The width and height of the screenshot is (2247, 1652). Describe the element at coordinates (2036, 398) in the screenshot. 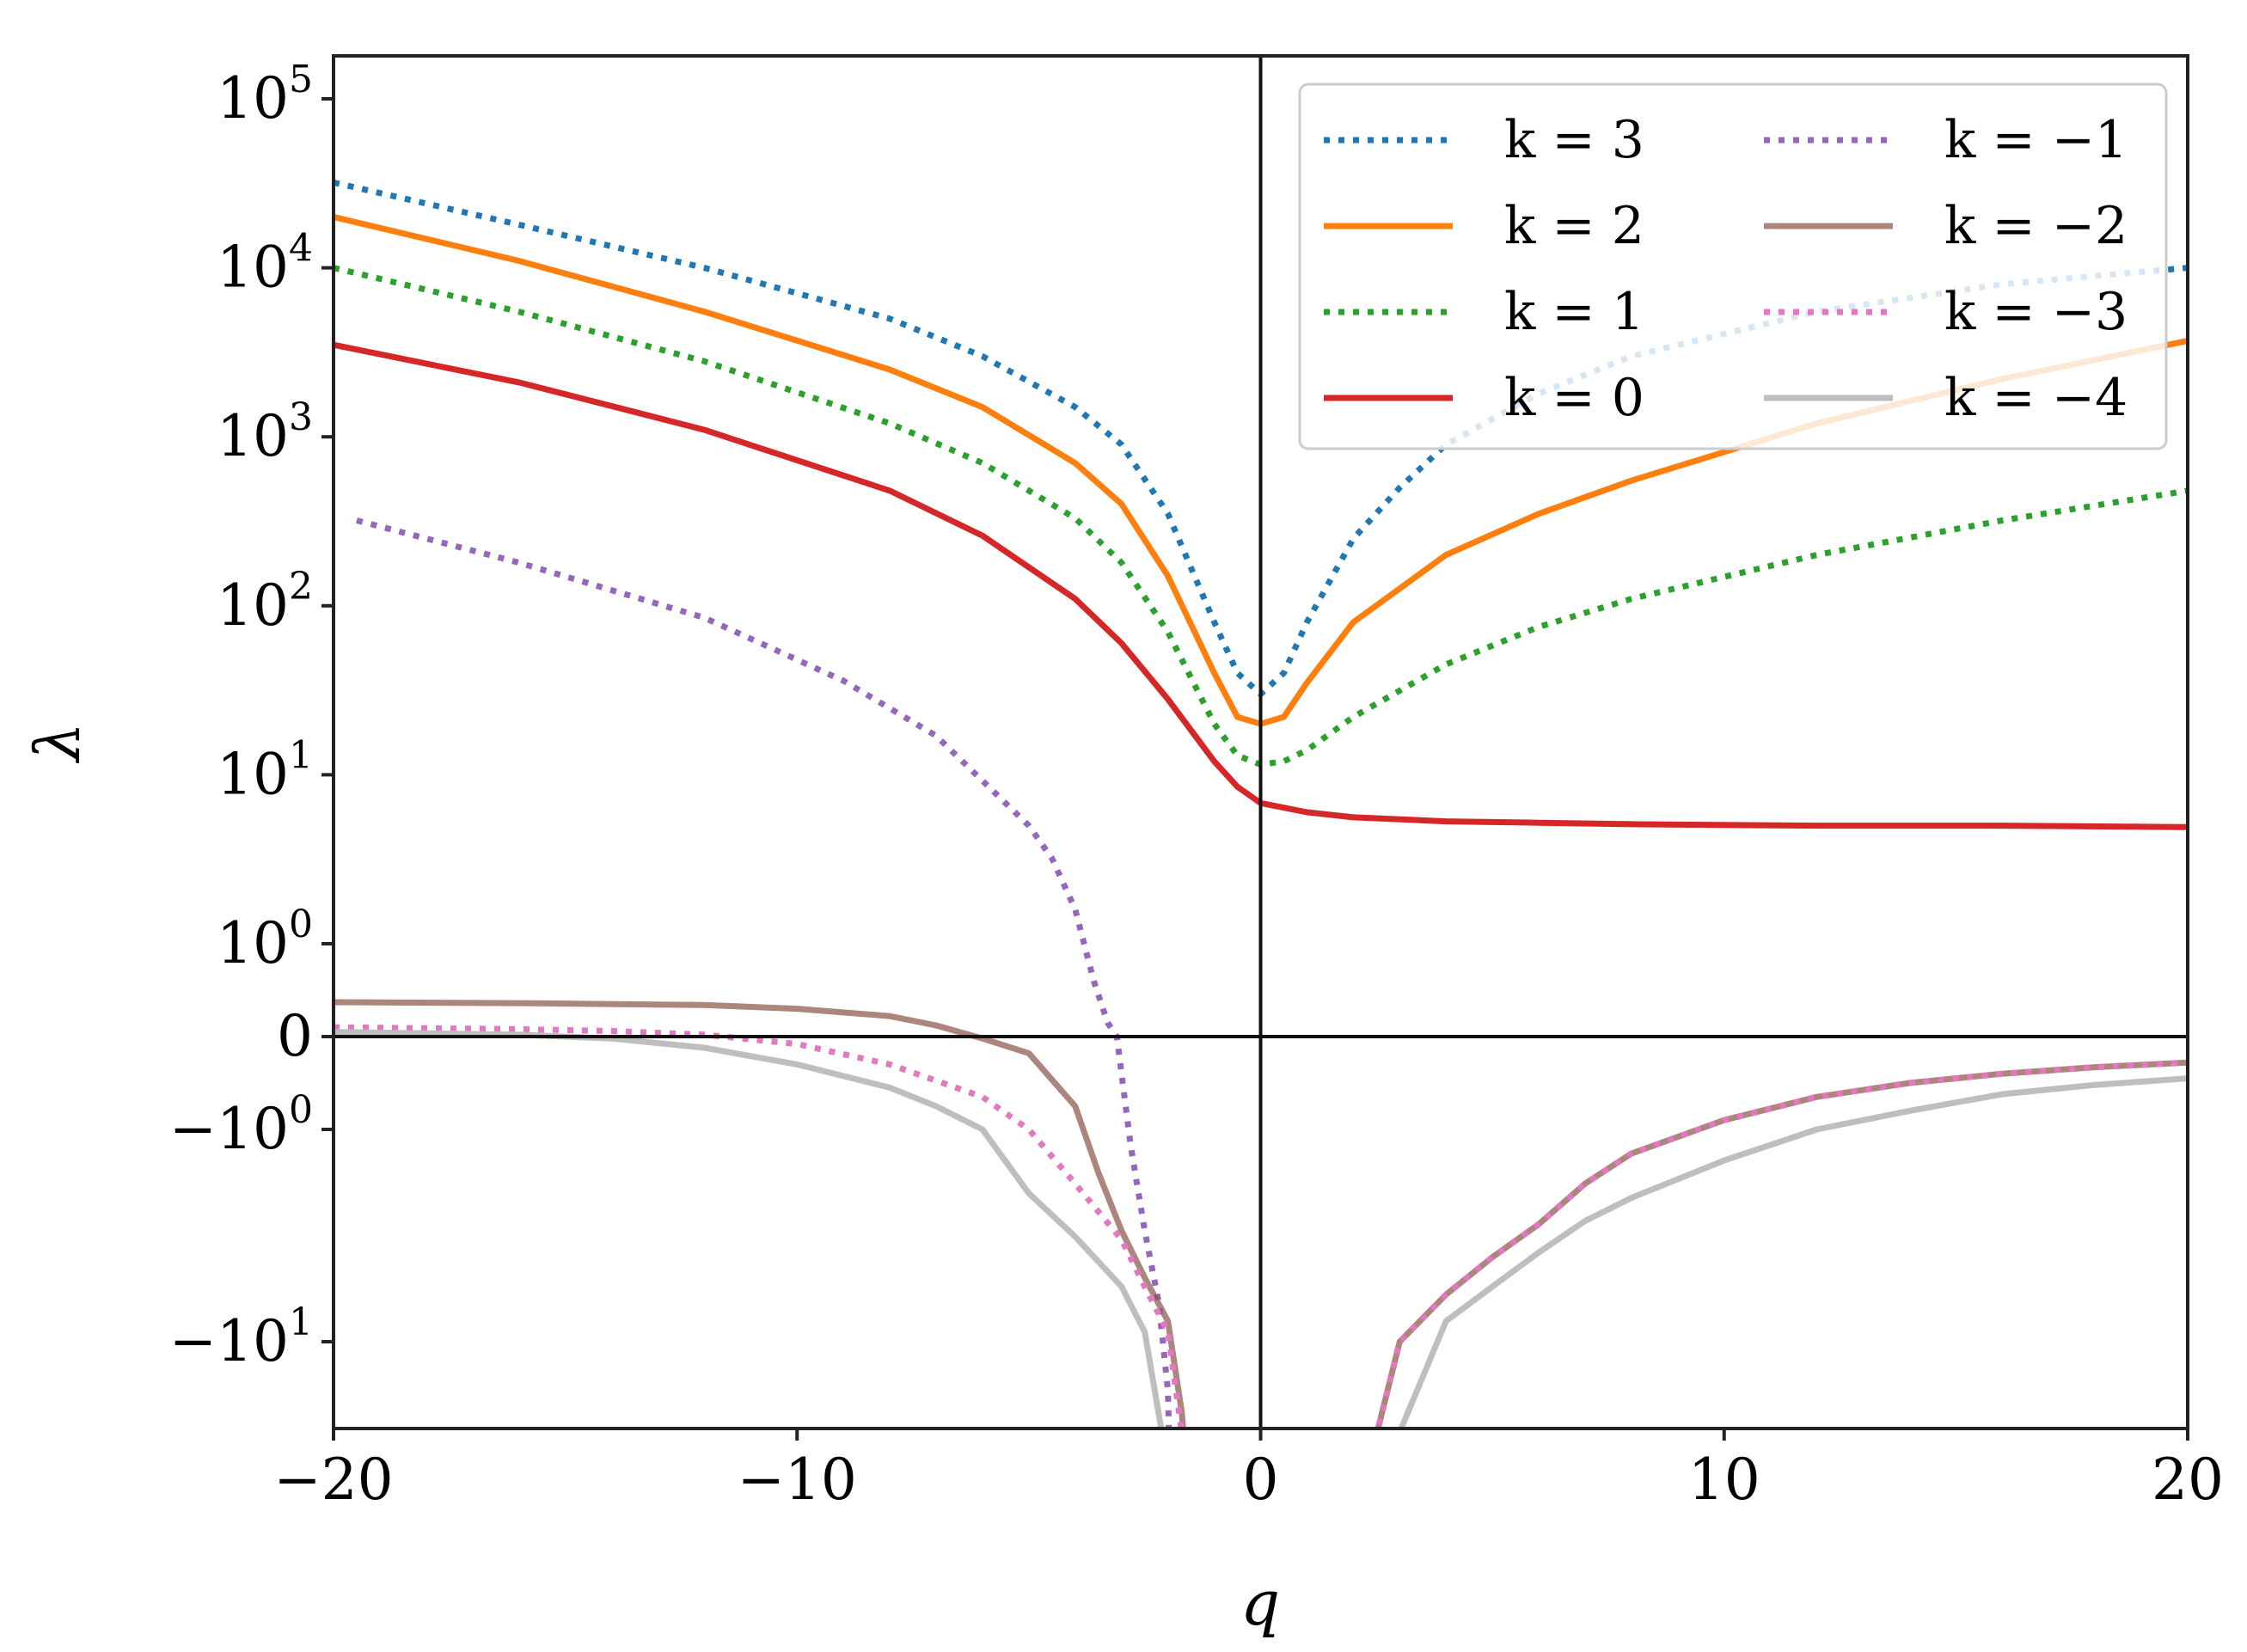

I see `legend-label: k = −4` at that location.